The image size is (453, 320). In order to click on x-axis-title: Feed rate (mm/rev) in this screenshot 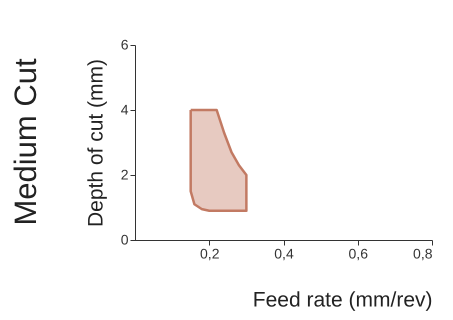, I will do `click(342, 300)`.